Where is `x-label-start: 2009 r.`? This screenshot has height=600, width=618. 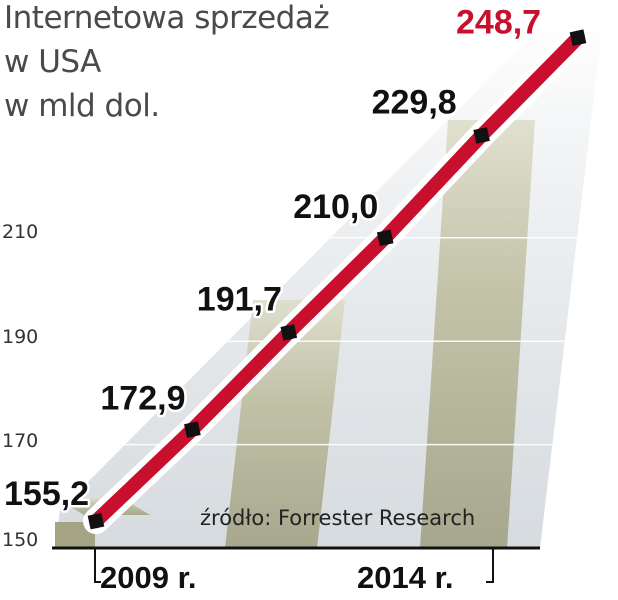 x-label-start: 2009 r. is located at coordinates (148, 577).